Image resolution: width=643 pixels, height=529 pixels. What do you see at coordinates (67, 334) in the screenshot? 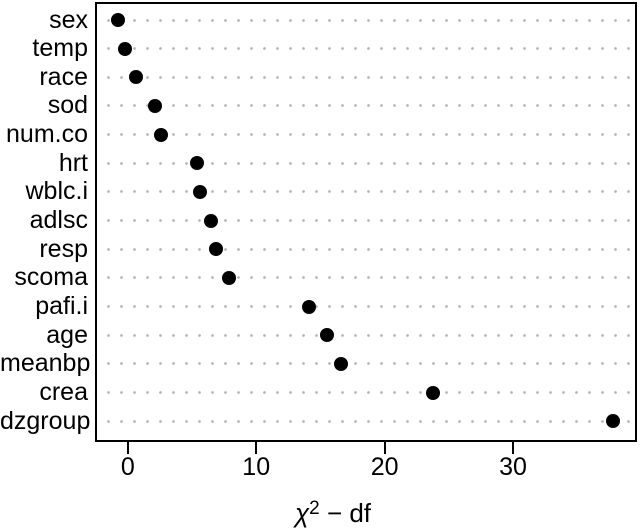
I see `y-axis-label: age` at bounding box center [67, 334].